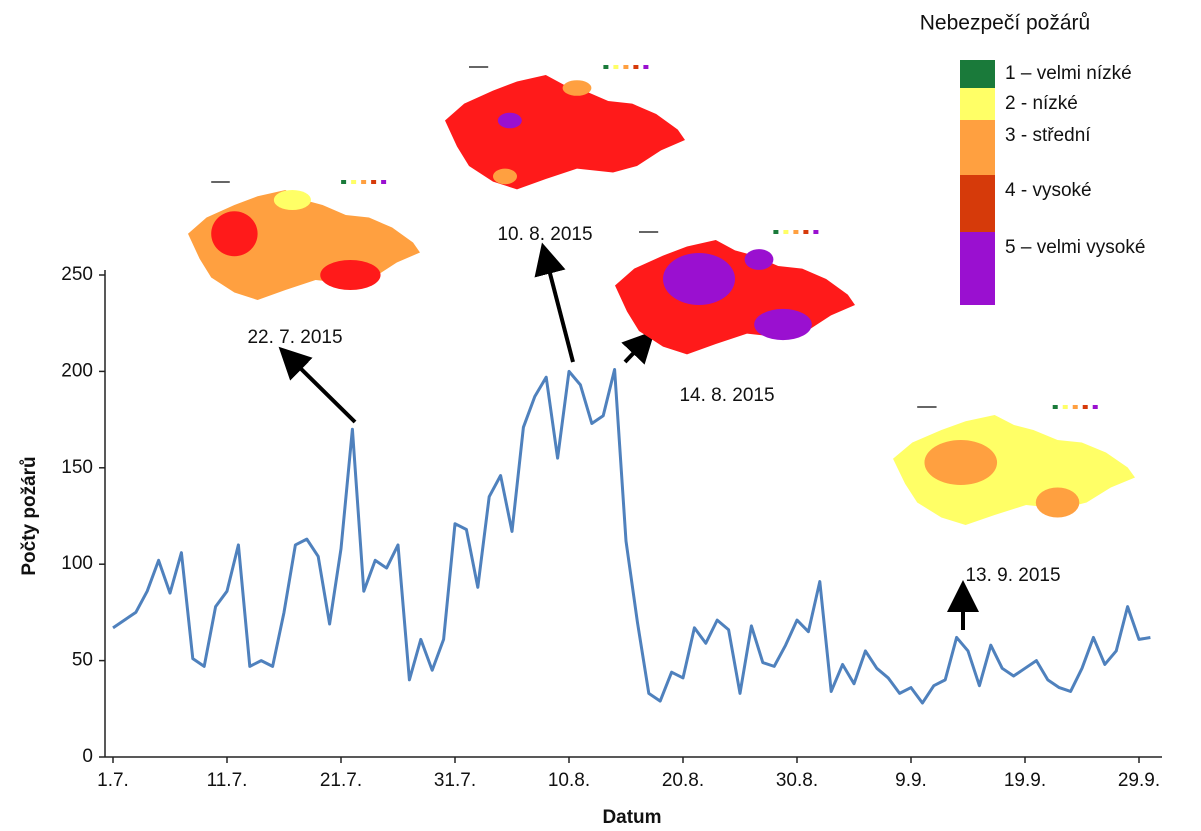  I want to click on y-axis-label: Počty požárů, so click(29, 515).